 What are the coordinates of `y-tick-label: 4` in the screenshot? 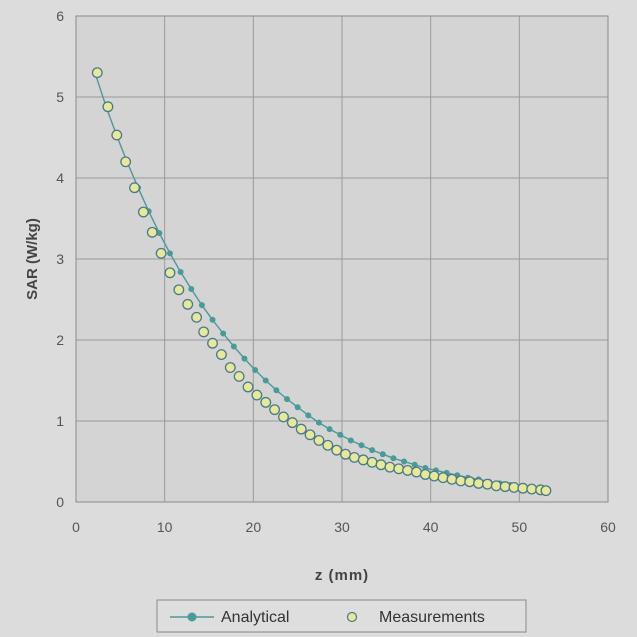 It's located at (60, 178).